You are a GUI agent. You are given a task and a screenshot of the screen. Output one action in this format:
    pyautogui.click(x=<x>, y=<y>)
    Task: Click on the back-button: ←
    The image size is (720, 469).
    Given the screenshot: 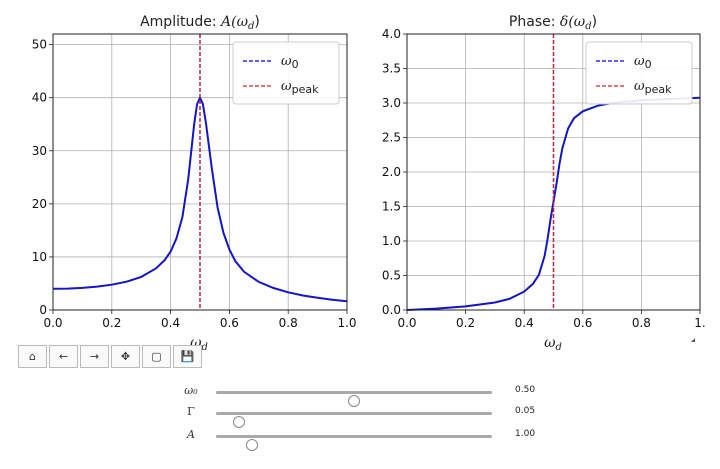 What is the action you would take?
    pyautogui.click(x=63, y=356)
    